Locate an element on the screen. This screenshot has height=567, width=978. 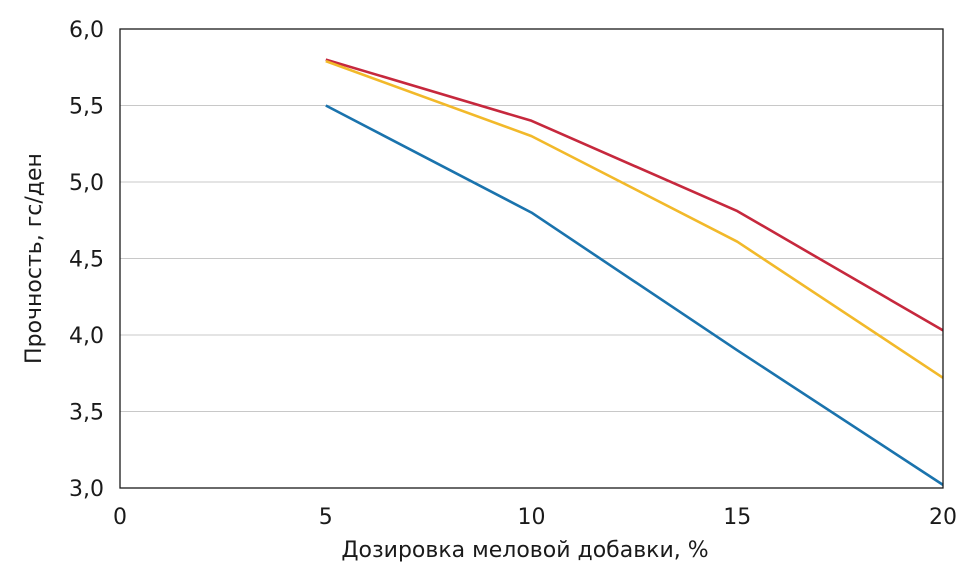
y-tick-label: 3,0 is located at coordinates (86, 489).